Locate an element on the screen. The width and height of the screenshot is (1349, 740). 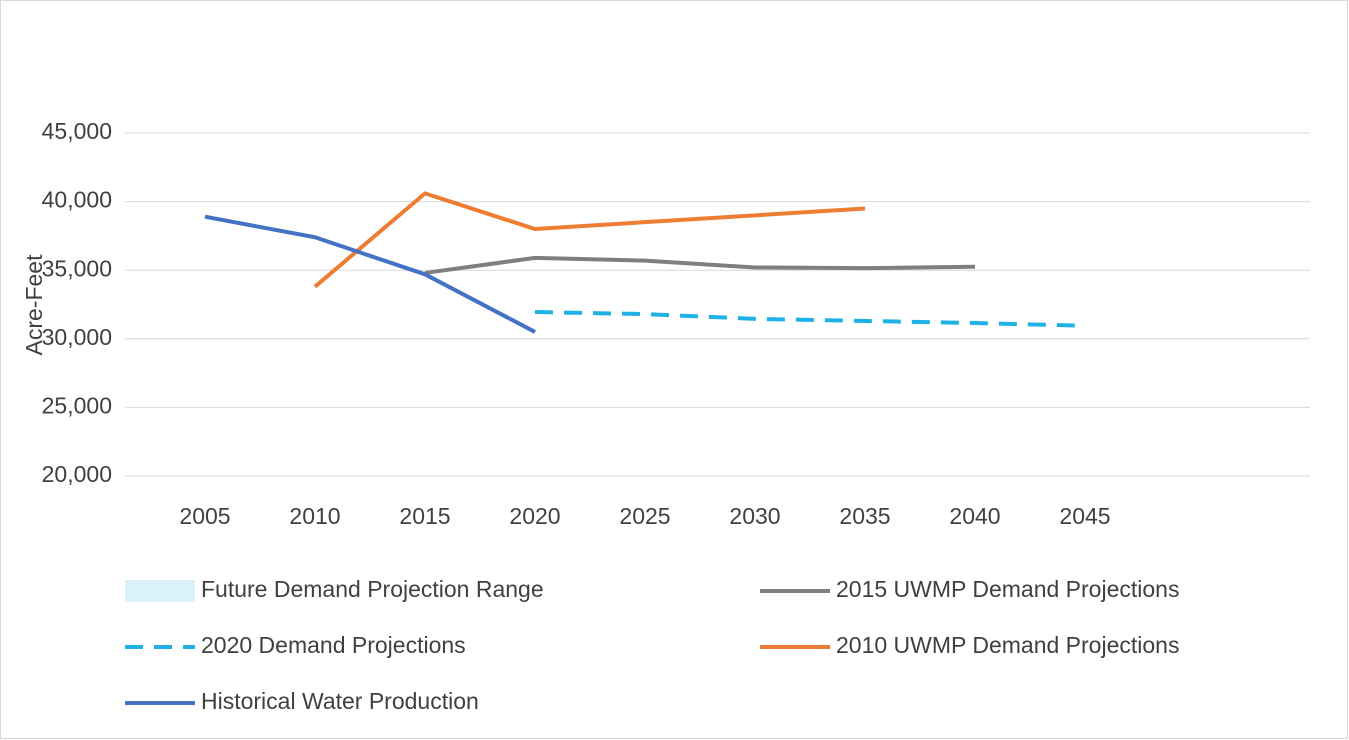
x-tick-label: 2015 is located at coordinates (424, 516).